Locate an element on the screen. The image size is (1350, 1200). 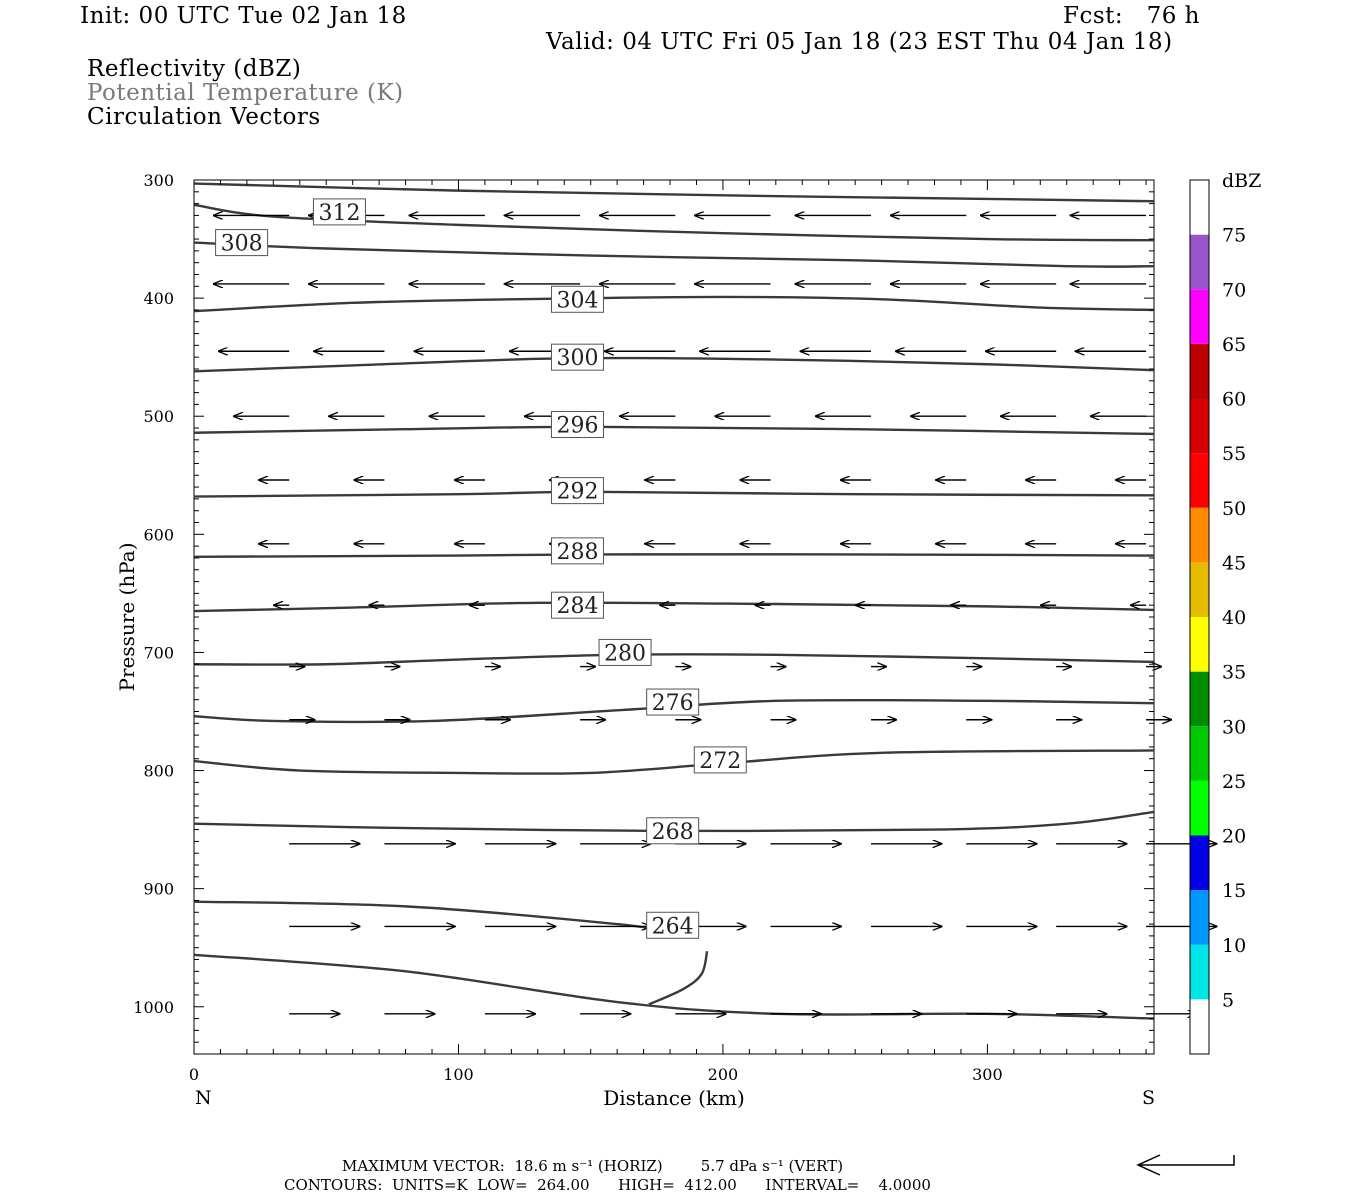
colorbar-tick-label: 20 is located at coordinates (1234, 837).